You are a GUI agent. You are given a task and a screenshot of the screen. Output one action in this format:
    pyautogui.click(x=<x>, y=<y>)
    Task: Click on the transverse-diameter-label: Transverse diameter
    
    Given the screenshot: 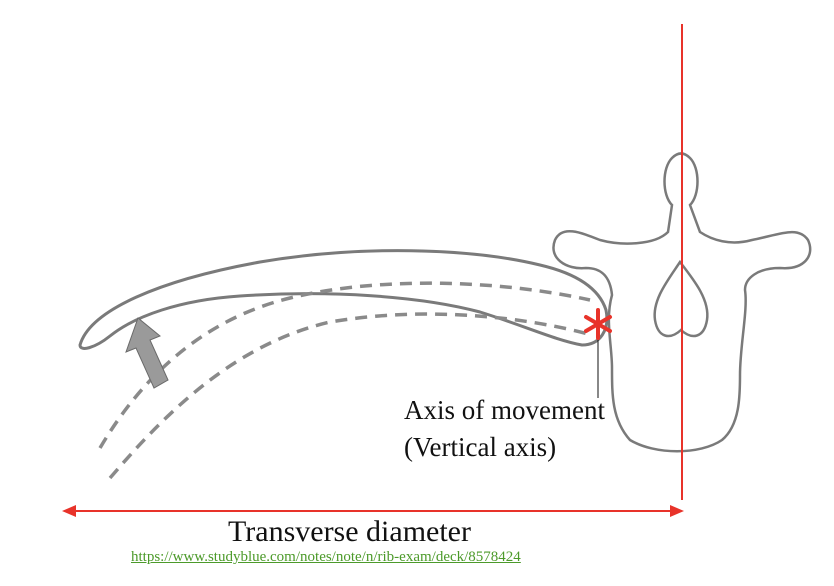 What is the action you would take?
    pyautogui.click(x=349, y=531)
    